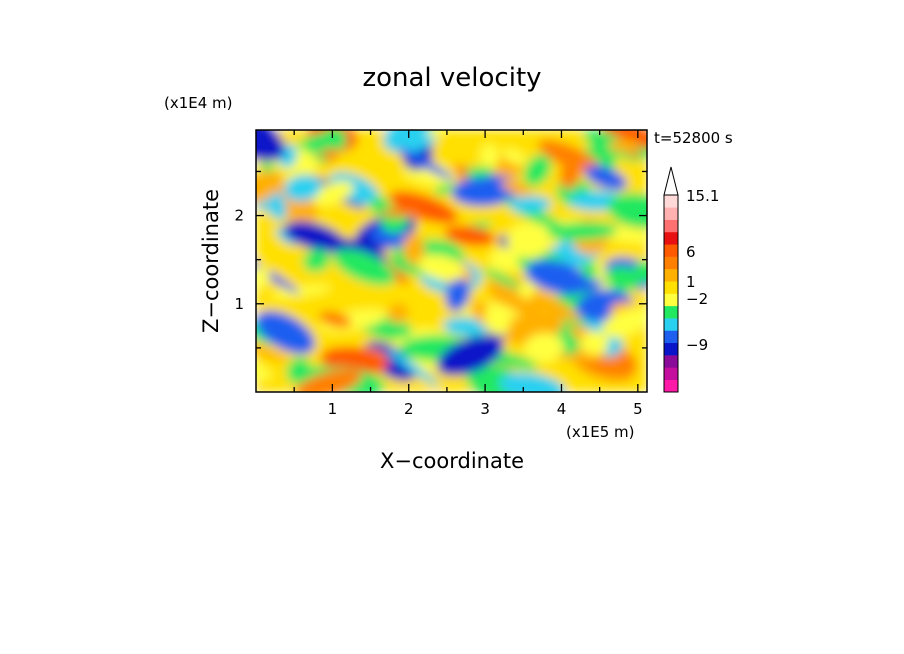 The width and height of the screenshot is (904, 654). I want to click on colorbar-tick-label: 6, so click(691, 252).